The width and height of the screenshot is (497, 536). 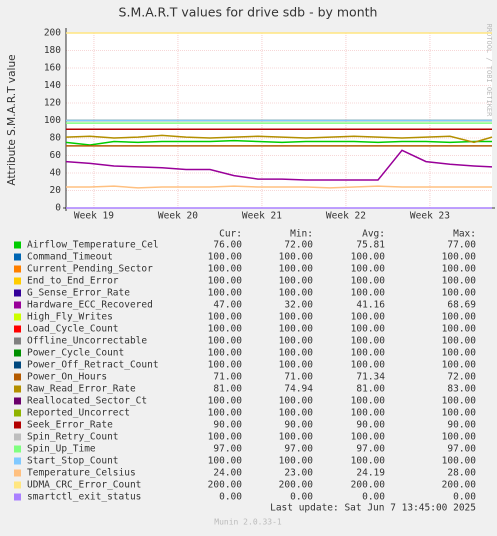 I want to click on last-update: Last update: Sat Jun 7 13:45:00 2025, so click(x=373, y=508).